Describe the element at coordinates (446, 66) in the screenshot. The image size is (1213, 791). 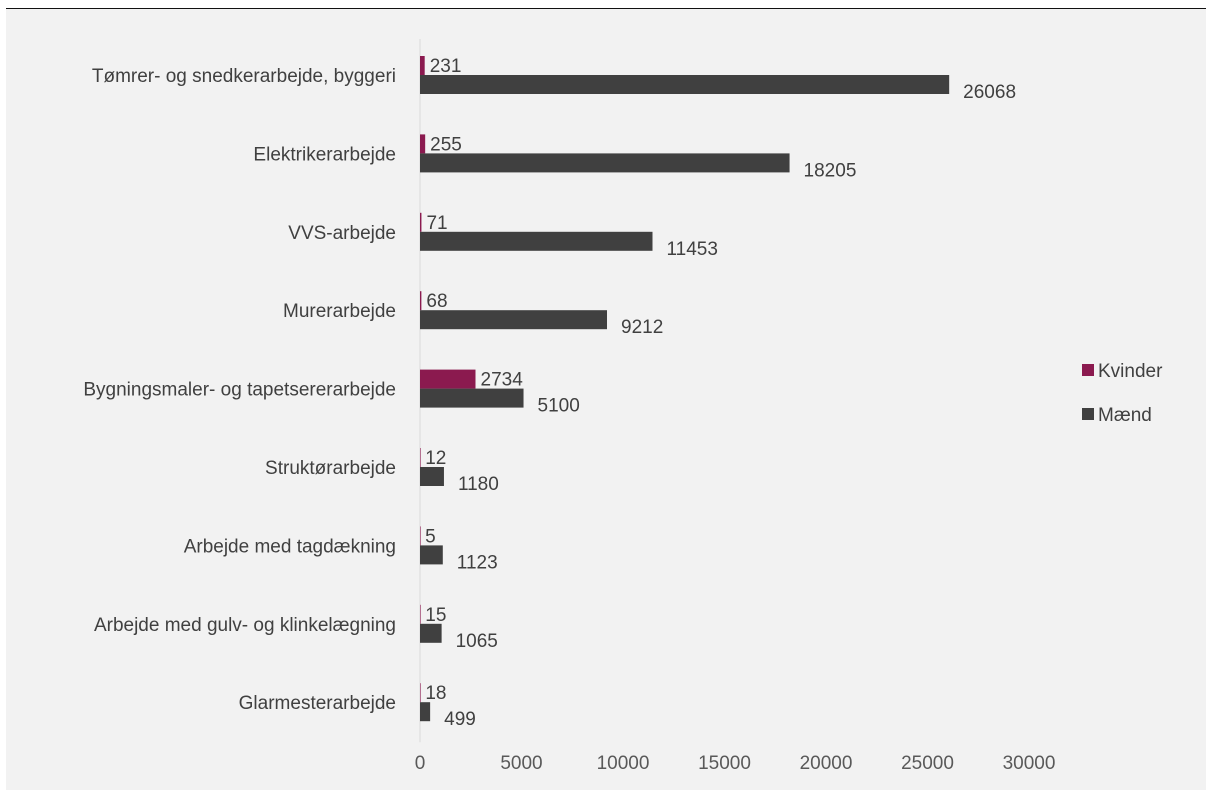
I see `data-label: 231` at that location.